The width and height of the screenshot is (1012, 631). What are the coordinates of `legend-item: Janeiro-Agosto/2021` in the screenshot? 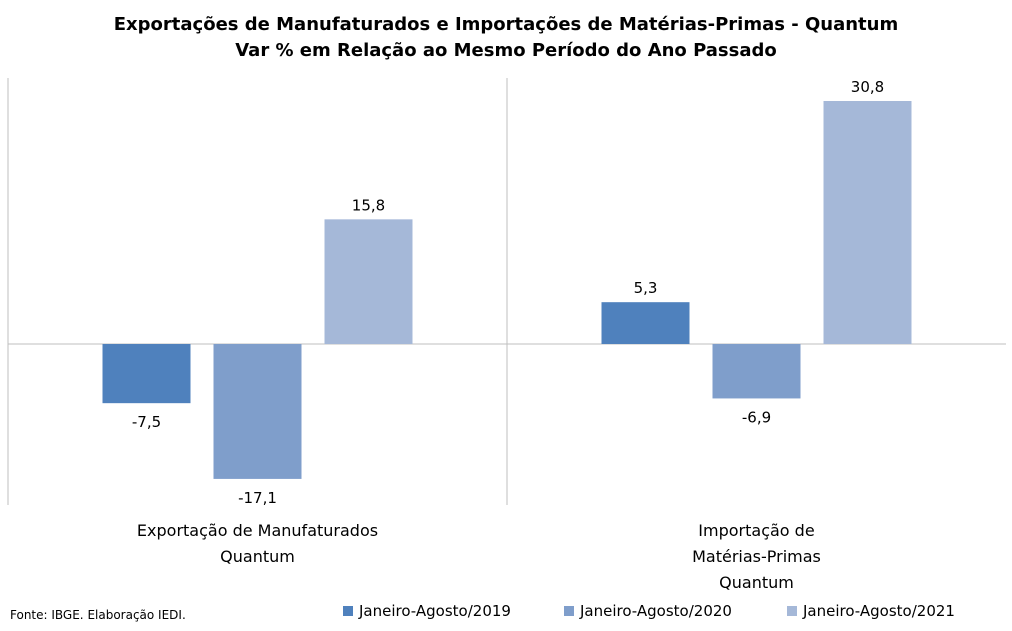 It's located at (871, 611).